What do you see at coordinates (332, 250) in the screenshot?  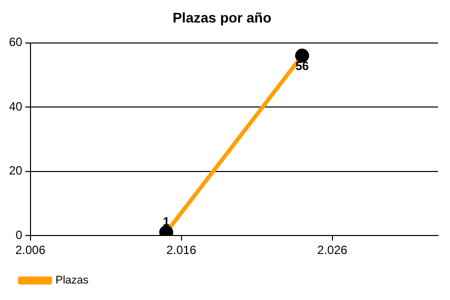 I see `x-tick-label: 2.026` at bounding box center [332, 250].